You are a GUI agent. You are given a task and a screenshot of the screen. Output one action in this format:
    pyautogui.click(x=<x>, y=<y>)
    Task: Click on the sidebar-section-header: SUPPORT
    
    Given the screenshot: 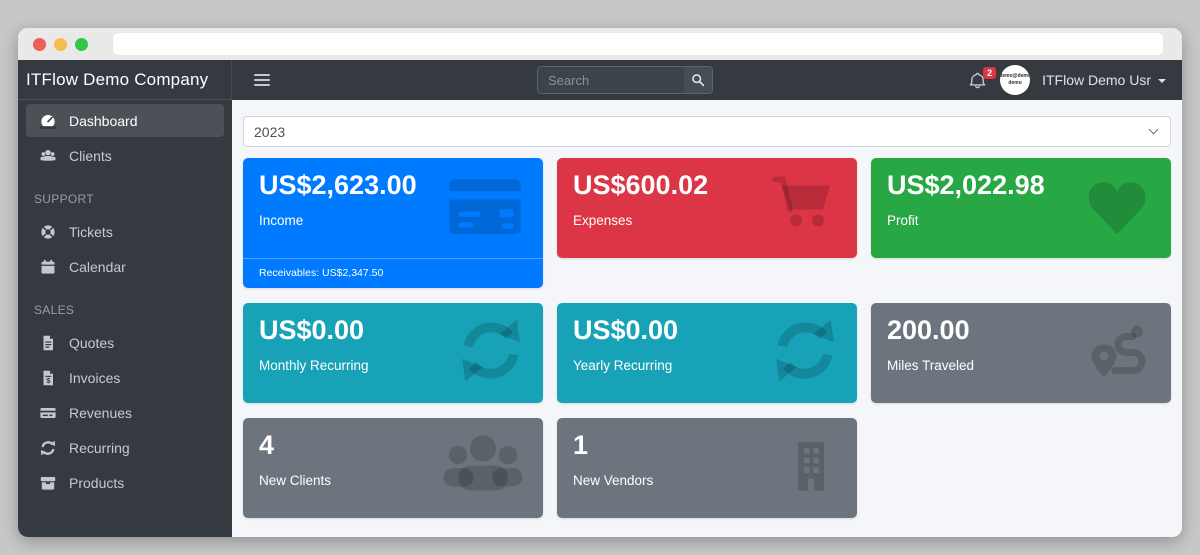 What is the action you would take?
    pyautogui.click(x=64, y=199)
    